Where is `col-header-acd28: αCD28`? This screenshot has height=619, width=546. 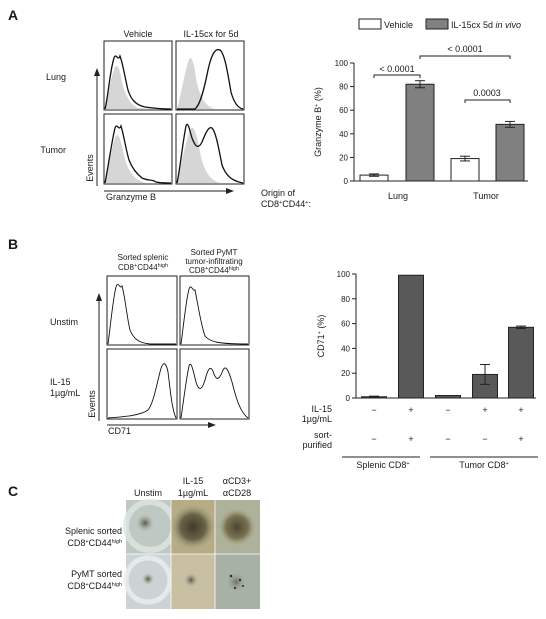
col-header-acd28: αCD28 is located at coordinates (237, 493).